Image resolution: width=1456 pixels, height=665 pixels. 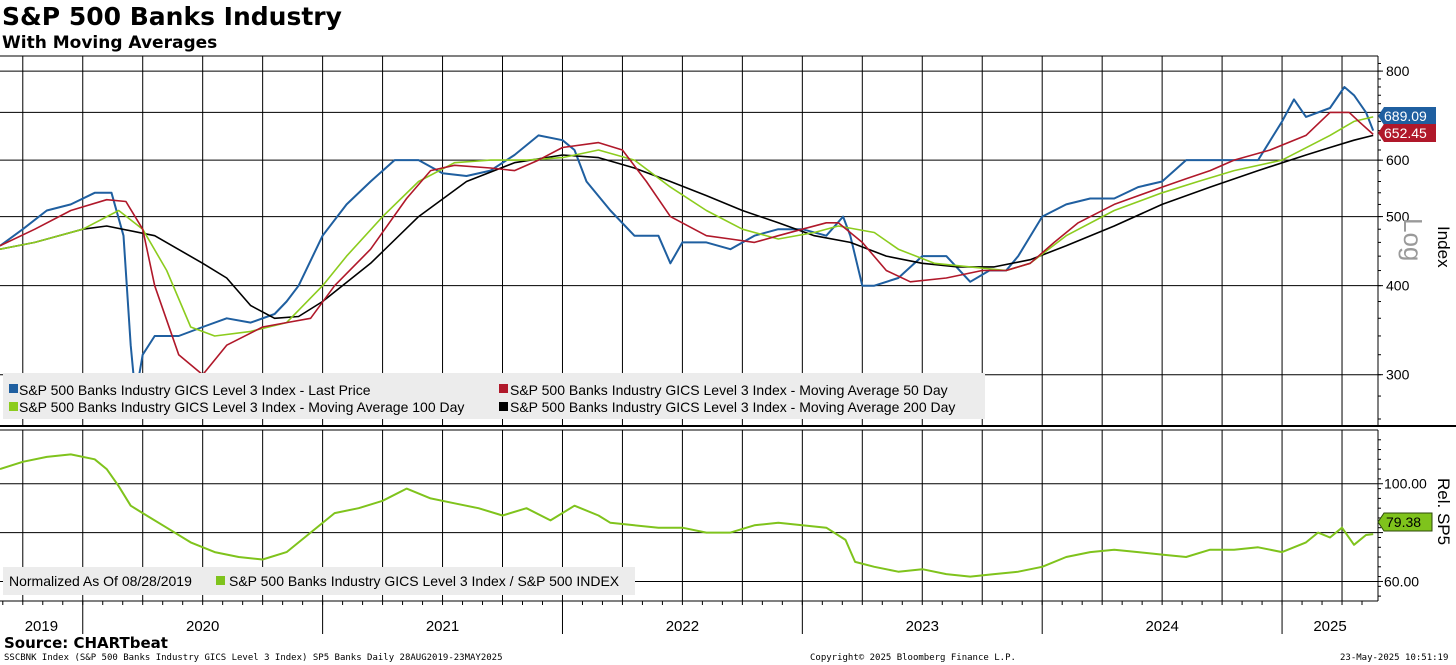 I want to click on log-scale-label: Log, so click(x=1413, y=239).